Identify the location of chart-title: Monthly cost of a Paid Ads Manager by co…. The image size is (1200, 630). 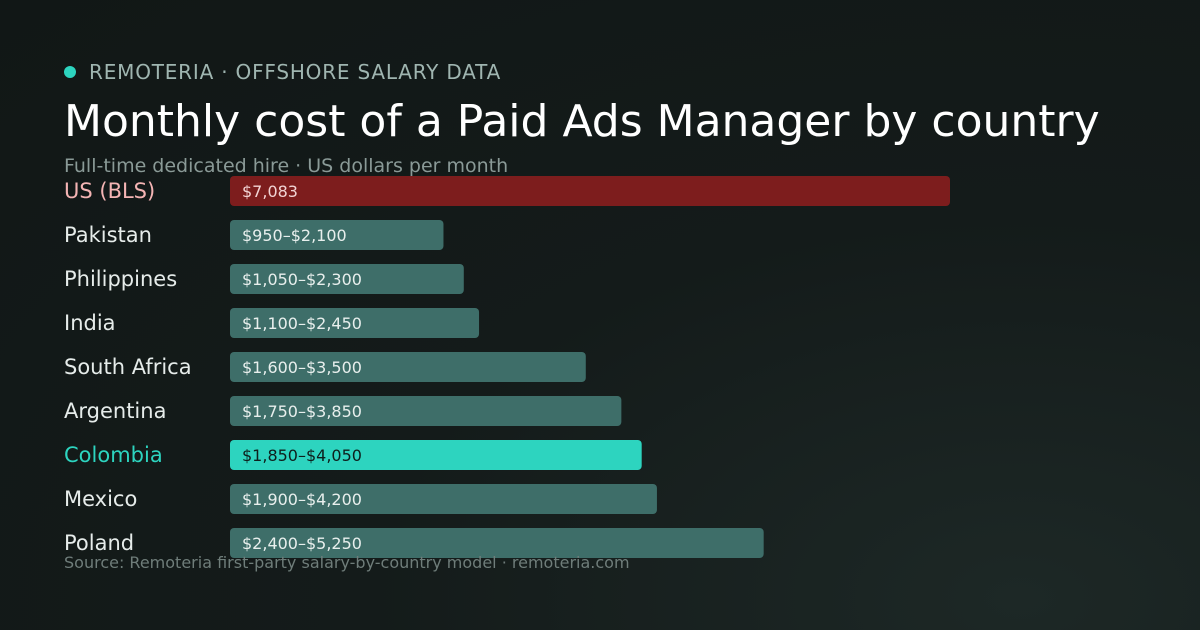
(582, 121).